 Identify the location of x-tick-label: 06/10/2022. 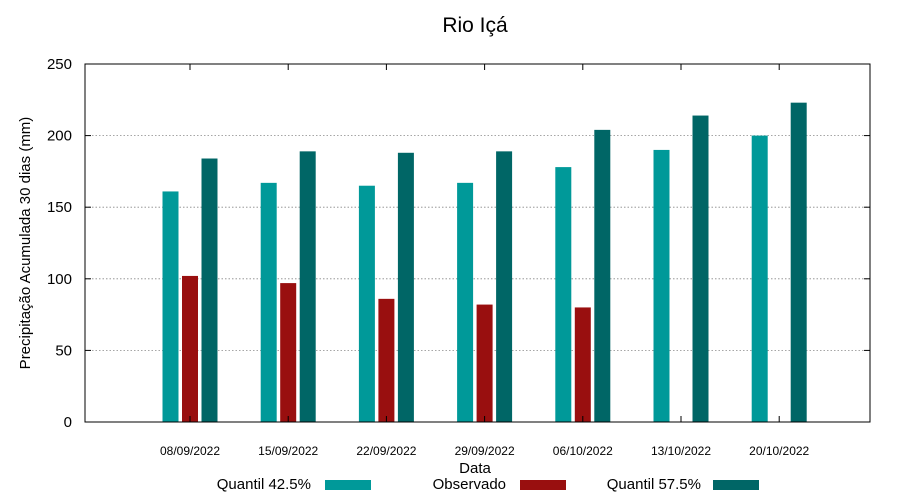
(583, 451).